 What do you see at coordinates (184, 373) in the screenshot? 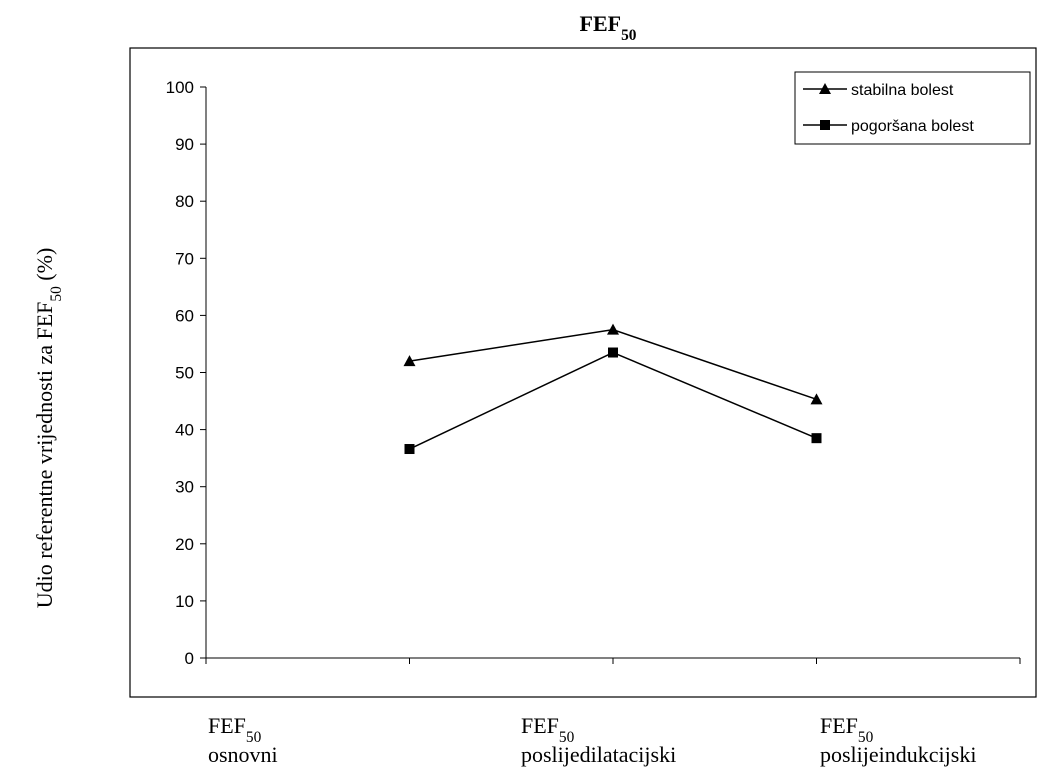
I see `y-tick-label: 50` at bounding box center [184, 373].